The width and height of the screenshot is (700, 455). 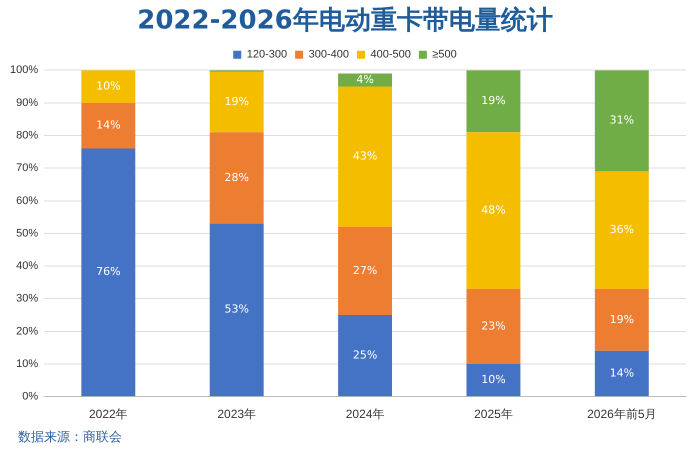 What do you see at coordinates (444, 54) in the screenshot?
I see `legend-label: ≥500` at bounding box center [444, 54].